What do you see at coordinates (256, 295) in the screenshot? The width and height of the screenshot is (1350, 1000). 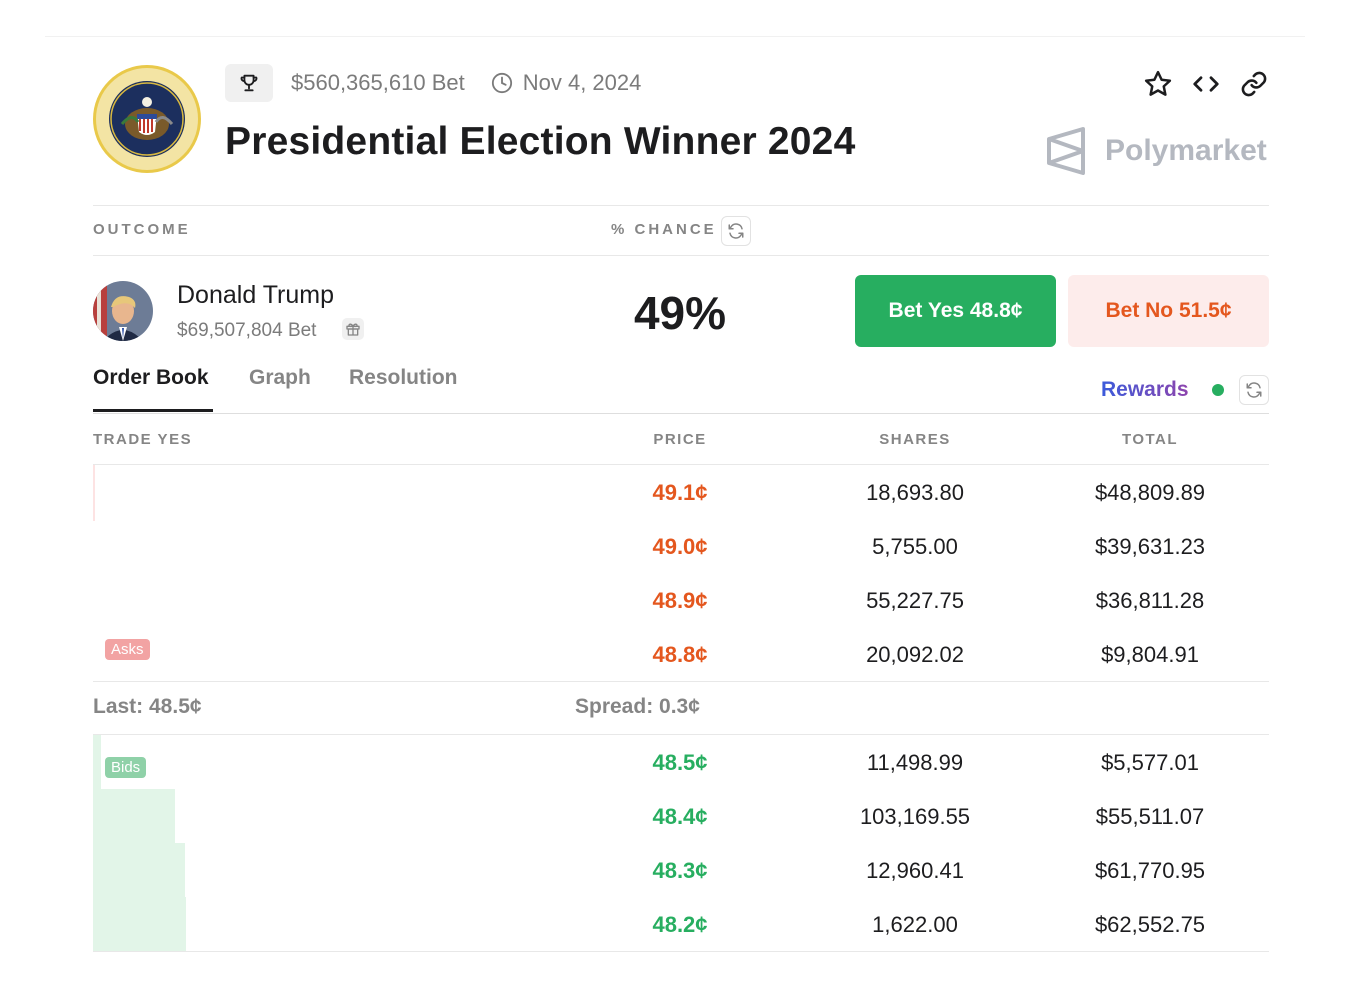 I see `candidate-name: Donald Trump` at bounding box center [256, 295].